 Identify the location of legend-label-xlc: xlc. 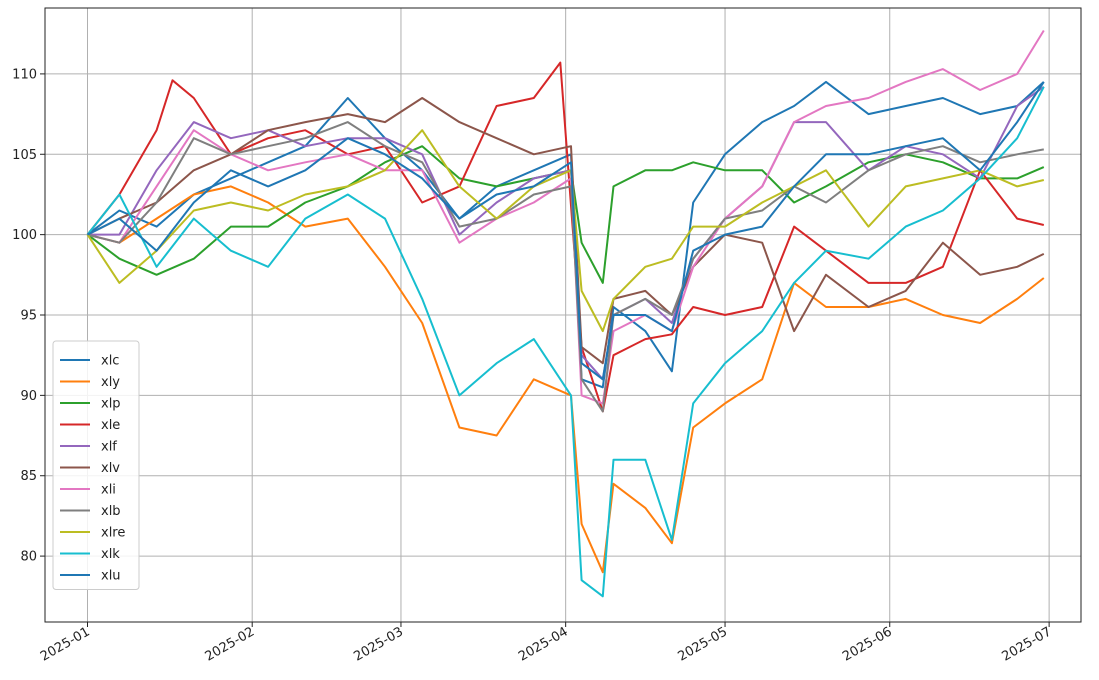
(110, 361).